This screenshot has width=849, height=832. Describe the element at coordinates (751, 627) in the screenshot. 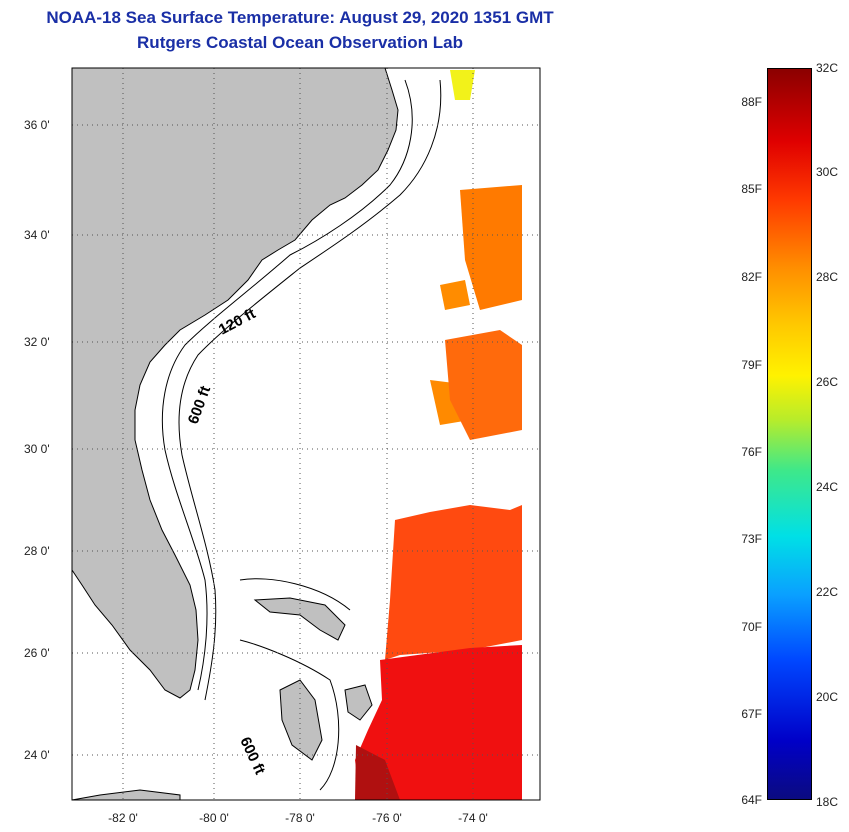

I see `colorbar-f-label: 70F` at that location.